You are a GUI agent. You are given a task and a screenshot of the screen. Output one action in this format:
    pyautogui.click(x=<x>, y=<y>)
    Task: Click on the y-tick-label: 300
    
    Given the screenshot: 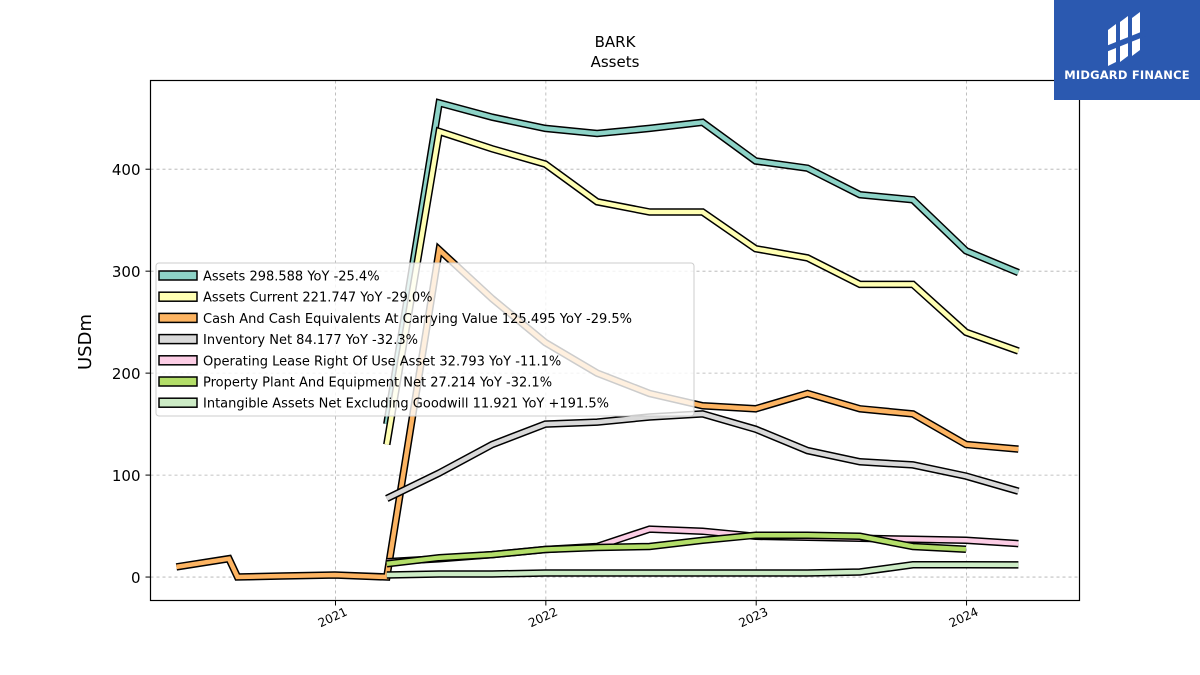 What is the action you would take?
    pyautogui.click(x=126, y=272)
    